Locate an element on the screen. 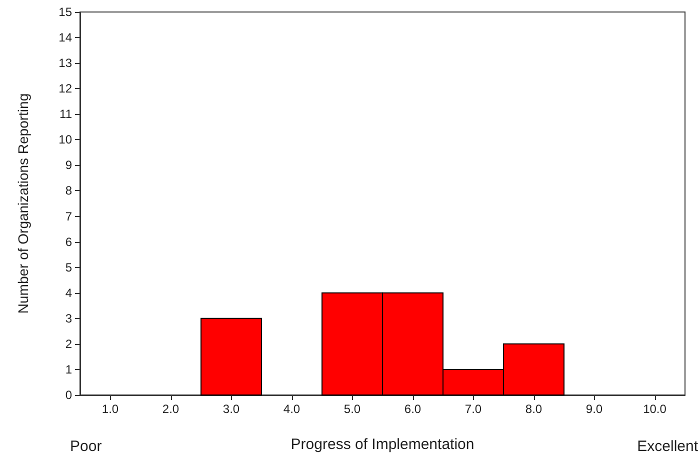 This screenshot has height=462, width=700. y-tick-label: 7 is located at coordinates (68, 216).